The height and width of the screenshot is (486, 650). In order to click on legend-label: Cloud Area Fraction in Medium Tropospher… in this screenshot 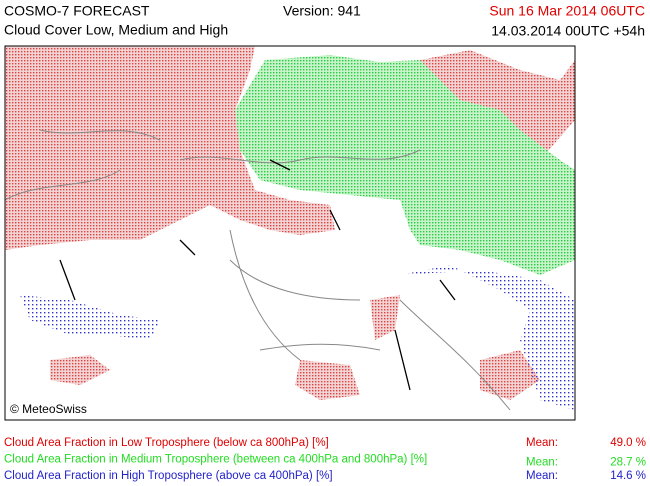, I will do `click(215, 460)`.